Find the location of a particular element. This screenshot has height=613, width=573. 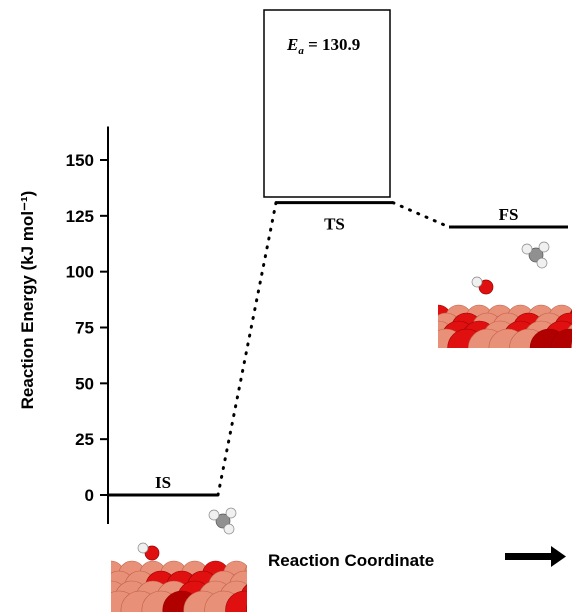

fs-methyl-icon is located at coordinates (535, 255).